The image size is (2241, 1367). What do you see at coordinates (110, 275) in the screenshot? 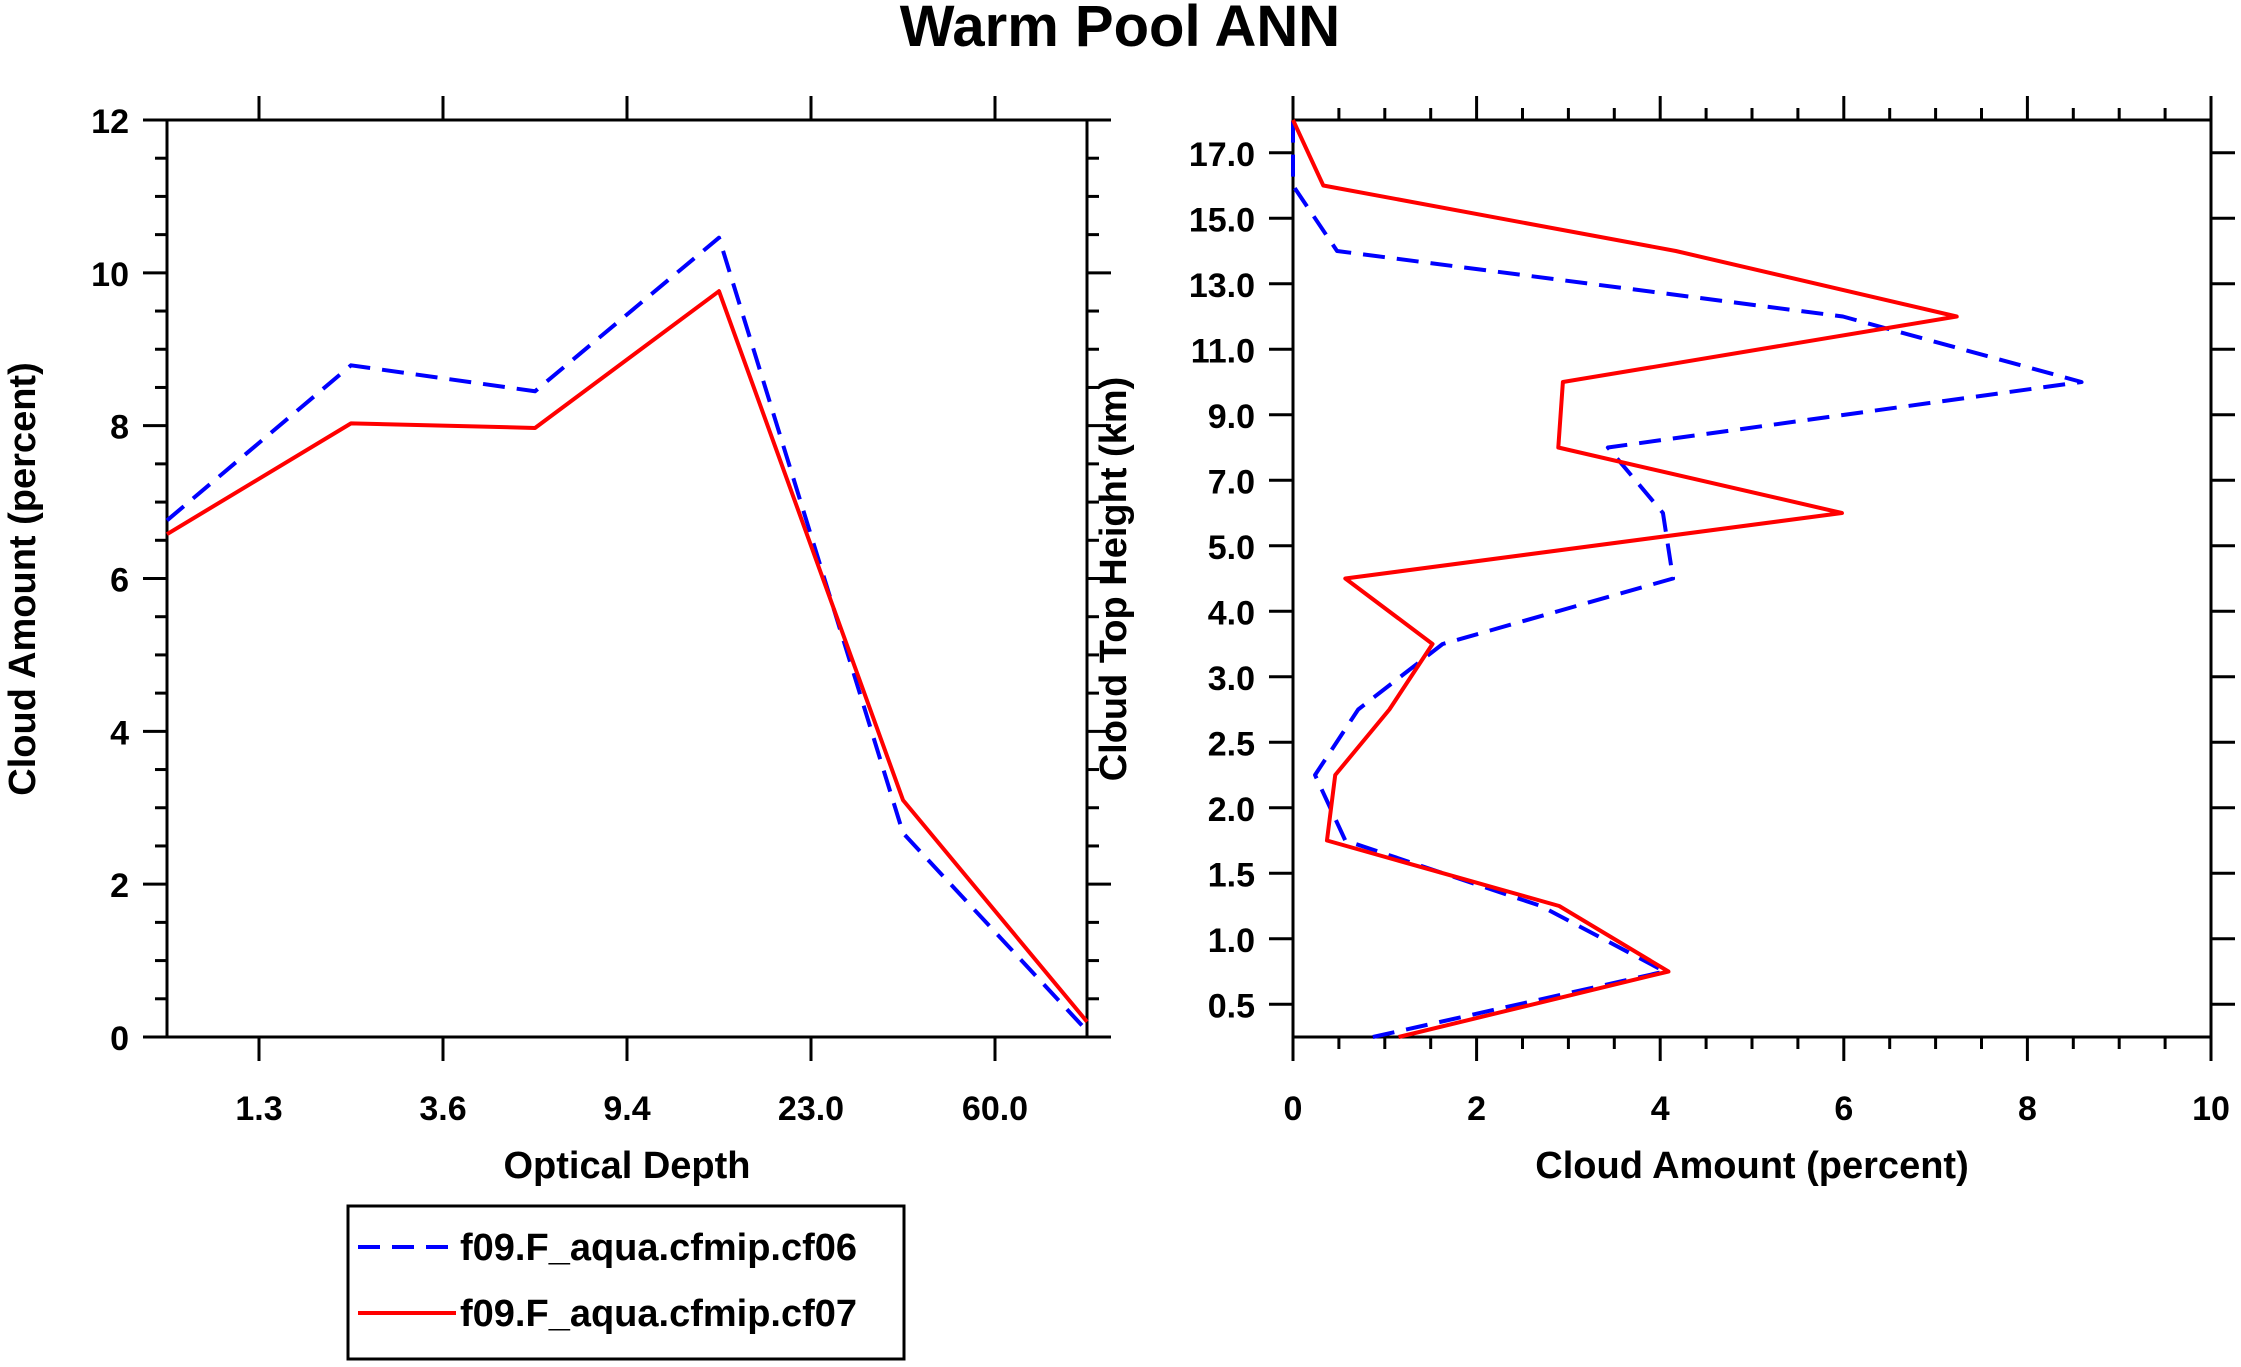
I see `y-tick-label: 10` at bounding box center [110, 275].